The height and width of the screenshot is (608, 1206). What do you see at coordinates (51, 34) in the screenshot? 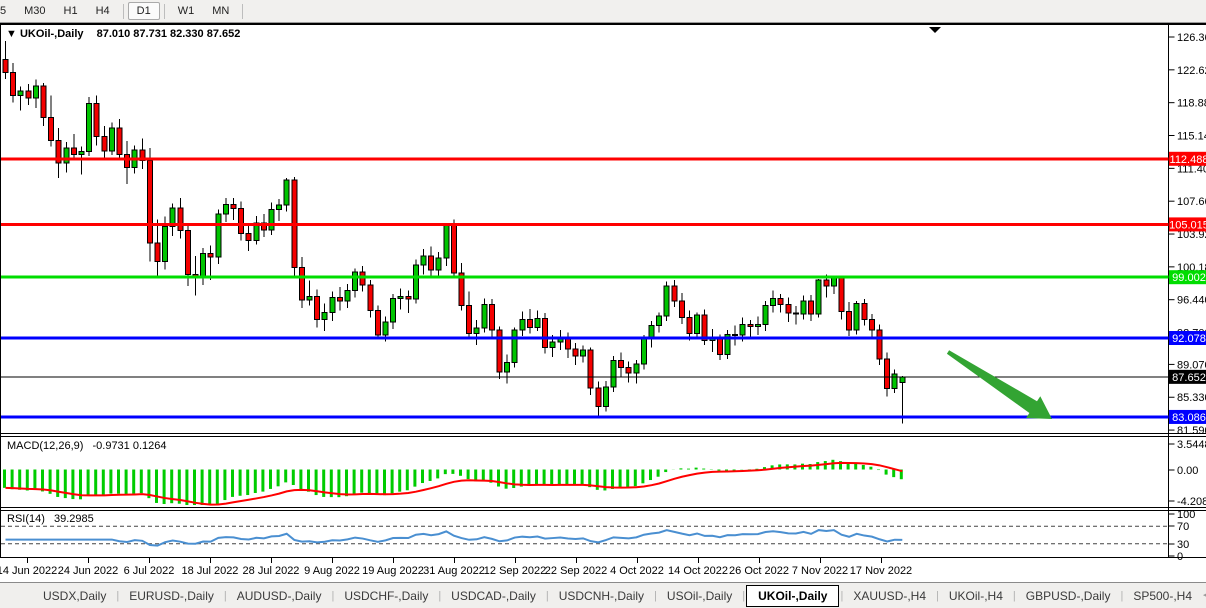
I see `chart-symbol-label: UKOil-,Daily` at bounding box center [51, 34].